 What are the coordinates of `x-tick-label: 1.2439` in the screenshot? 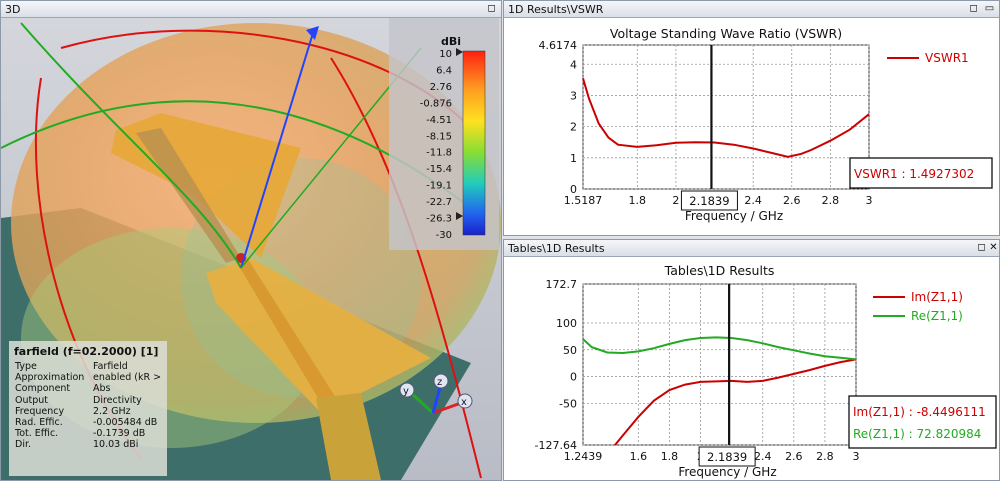 It's located at (583, 456).